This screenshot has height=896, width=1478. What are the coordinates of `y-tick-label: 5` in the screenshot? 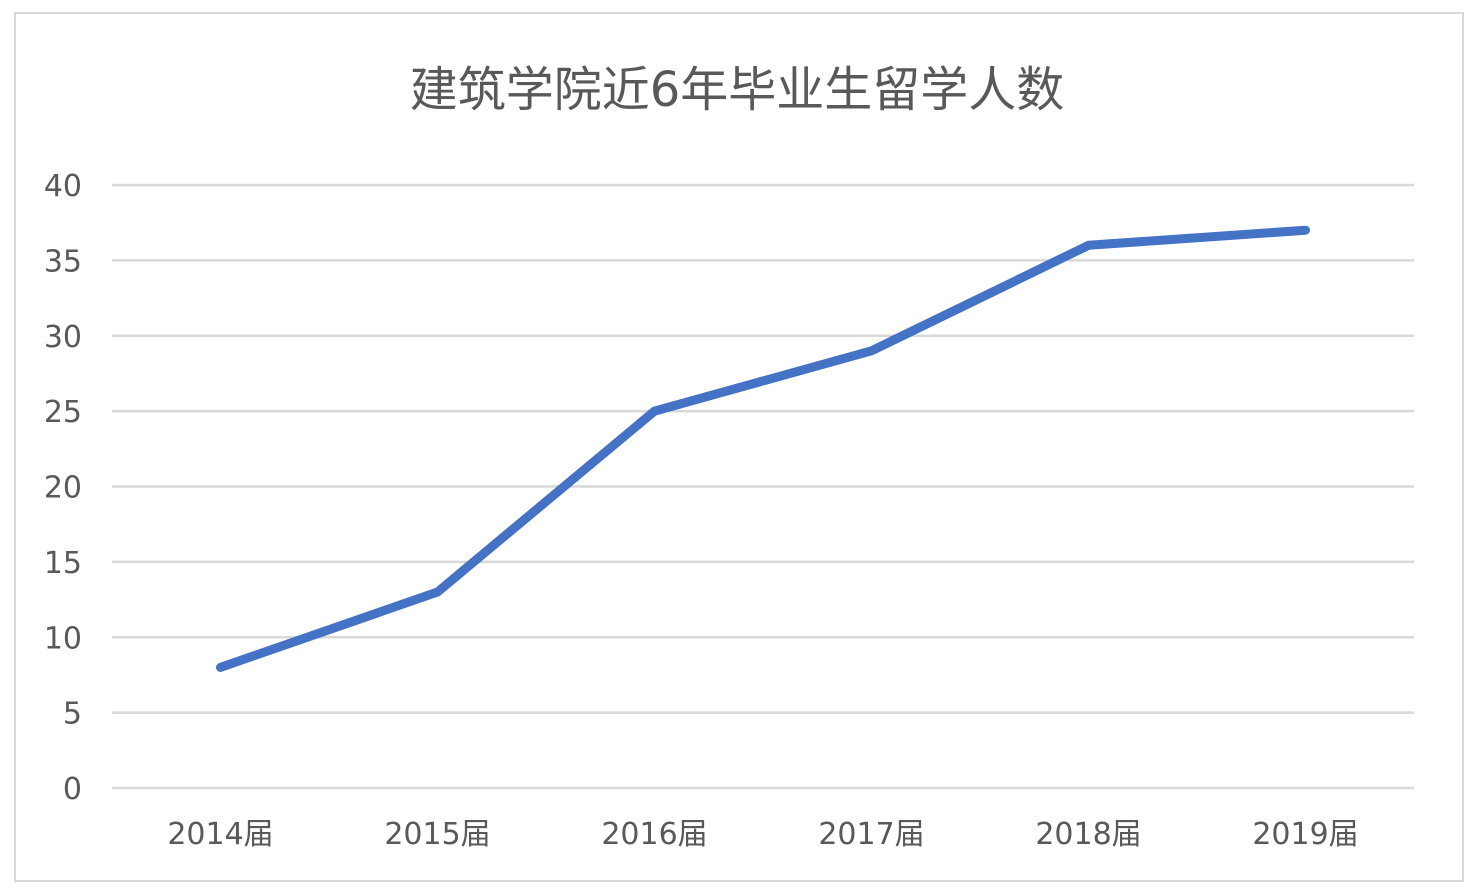 It's located at (72, 714).